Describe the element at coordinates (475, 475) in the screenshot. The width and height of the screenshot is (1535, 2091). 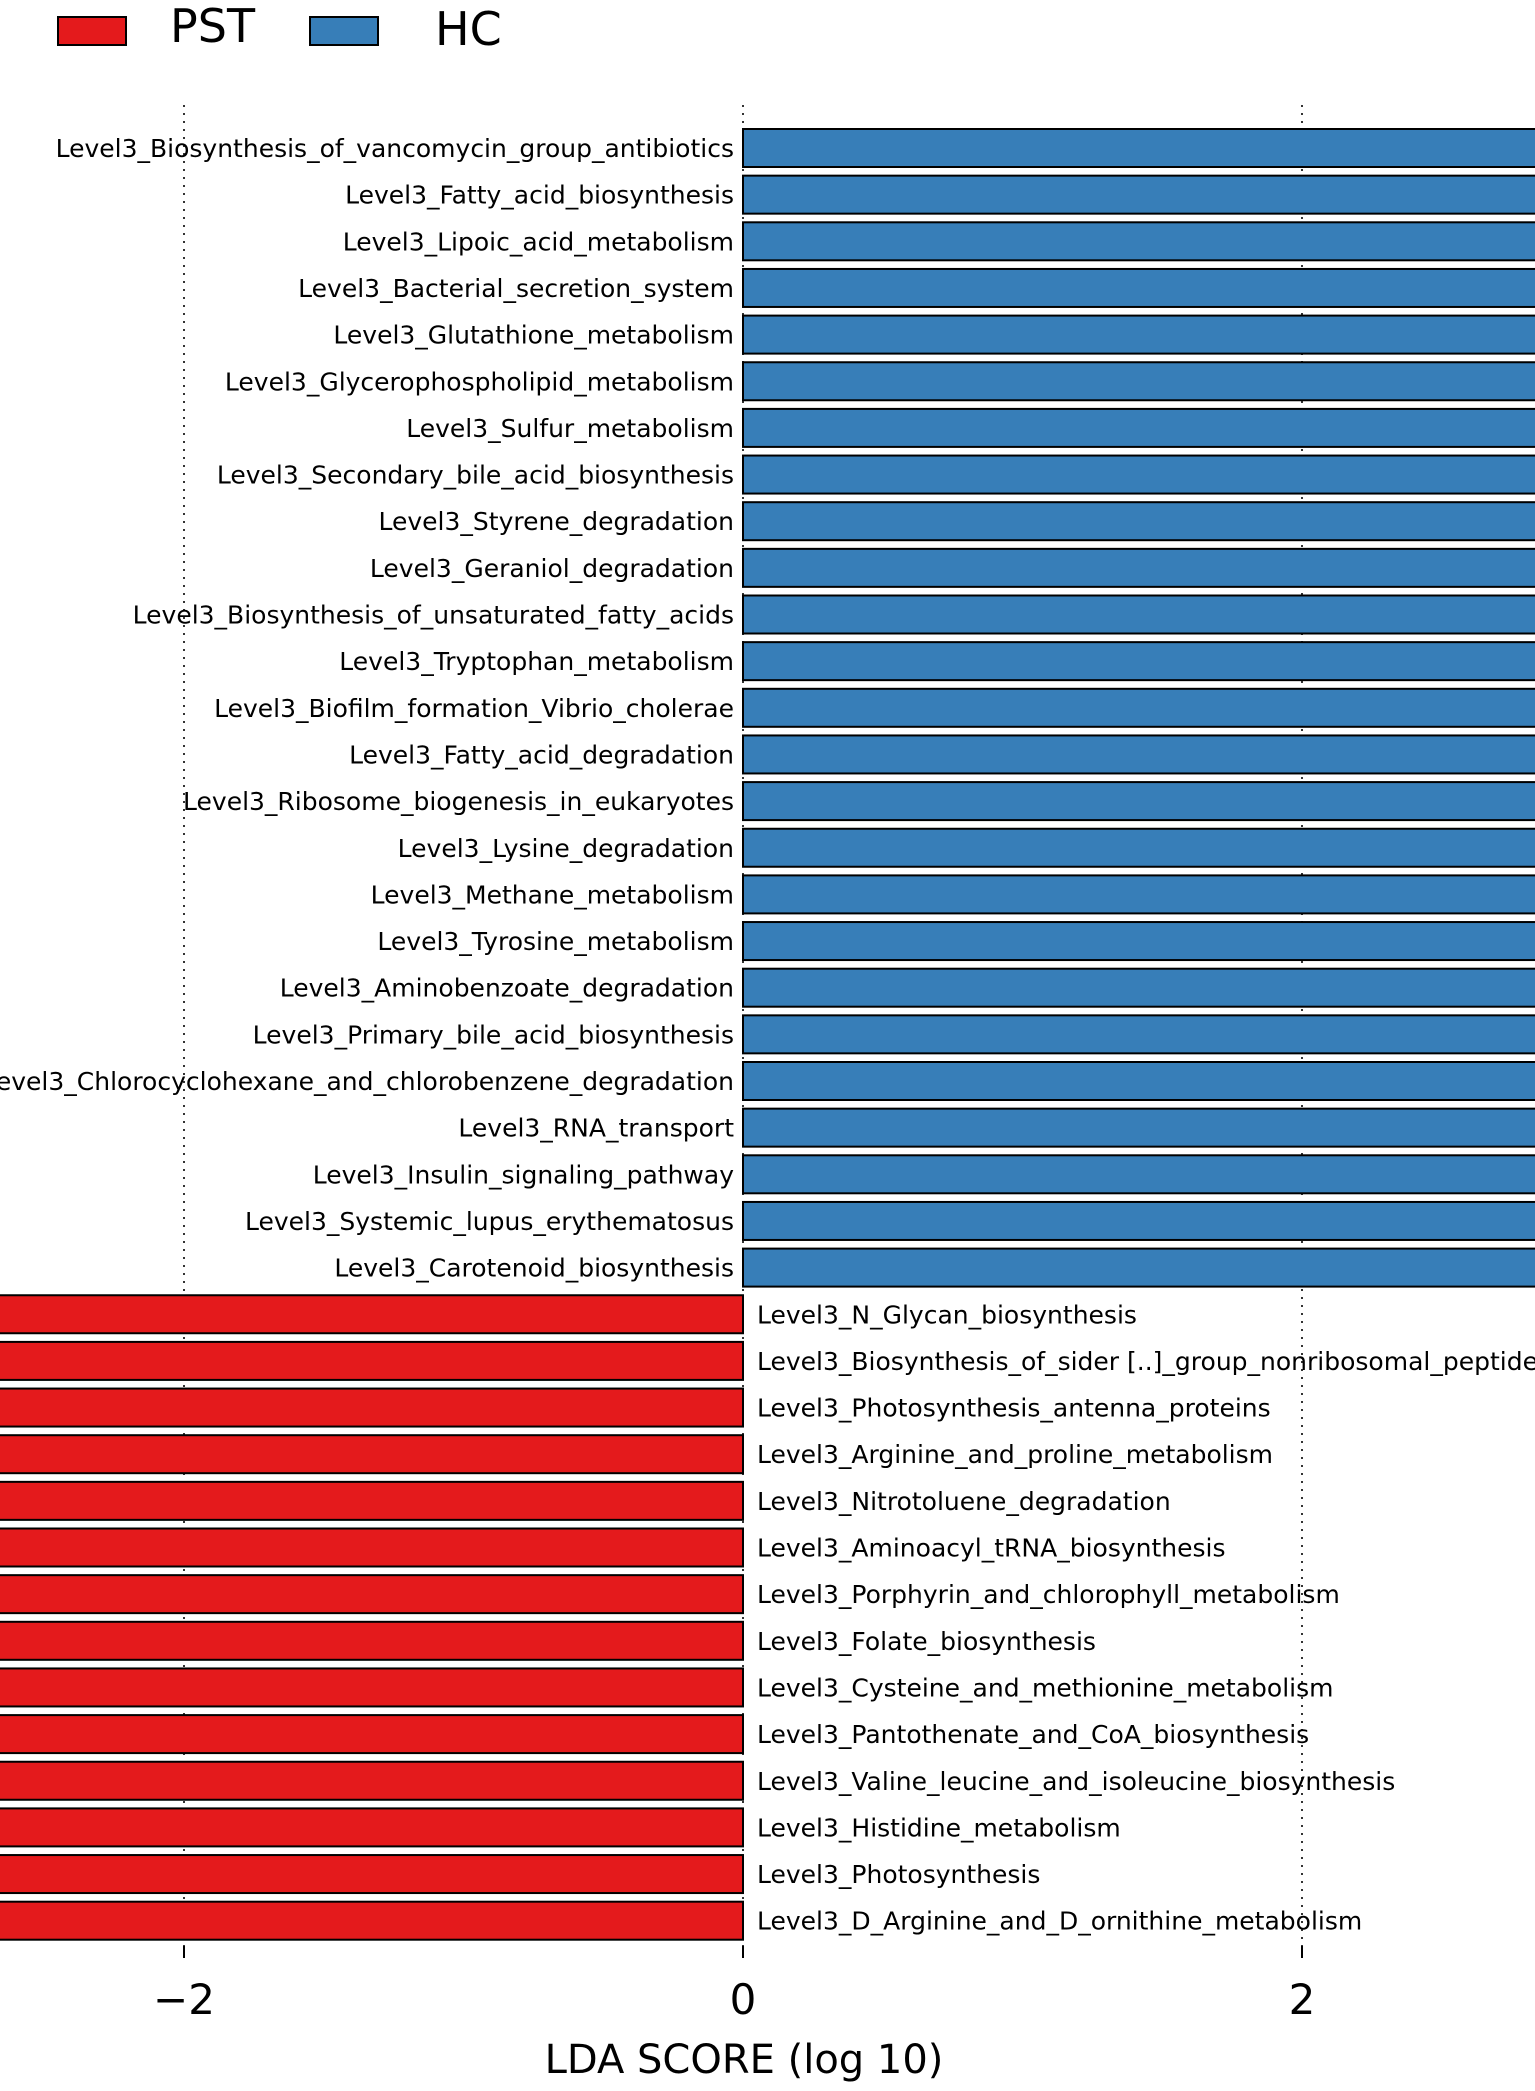
I see `bar-label-hc-7: Level3_Secondary_bile_acid_biosynthesis` at that location.